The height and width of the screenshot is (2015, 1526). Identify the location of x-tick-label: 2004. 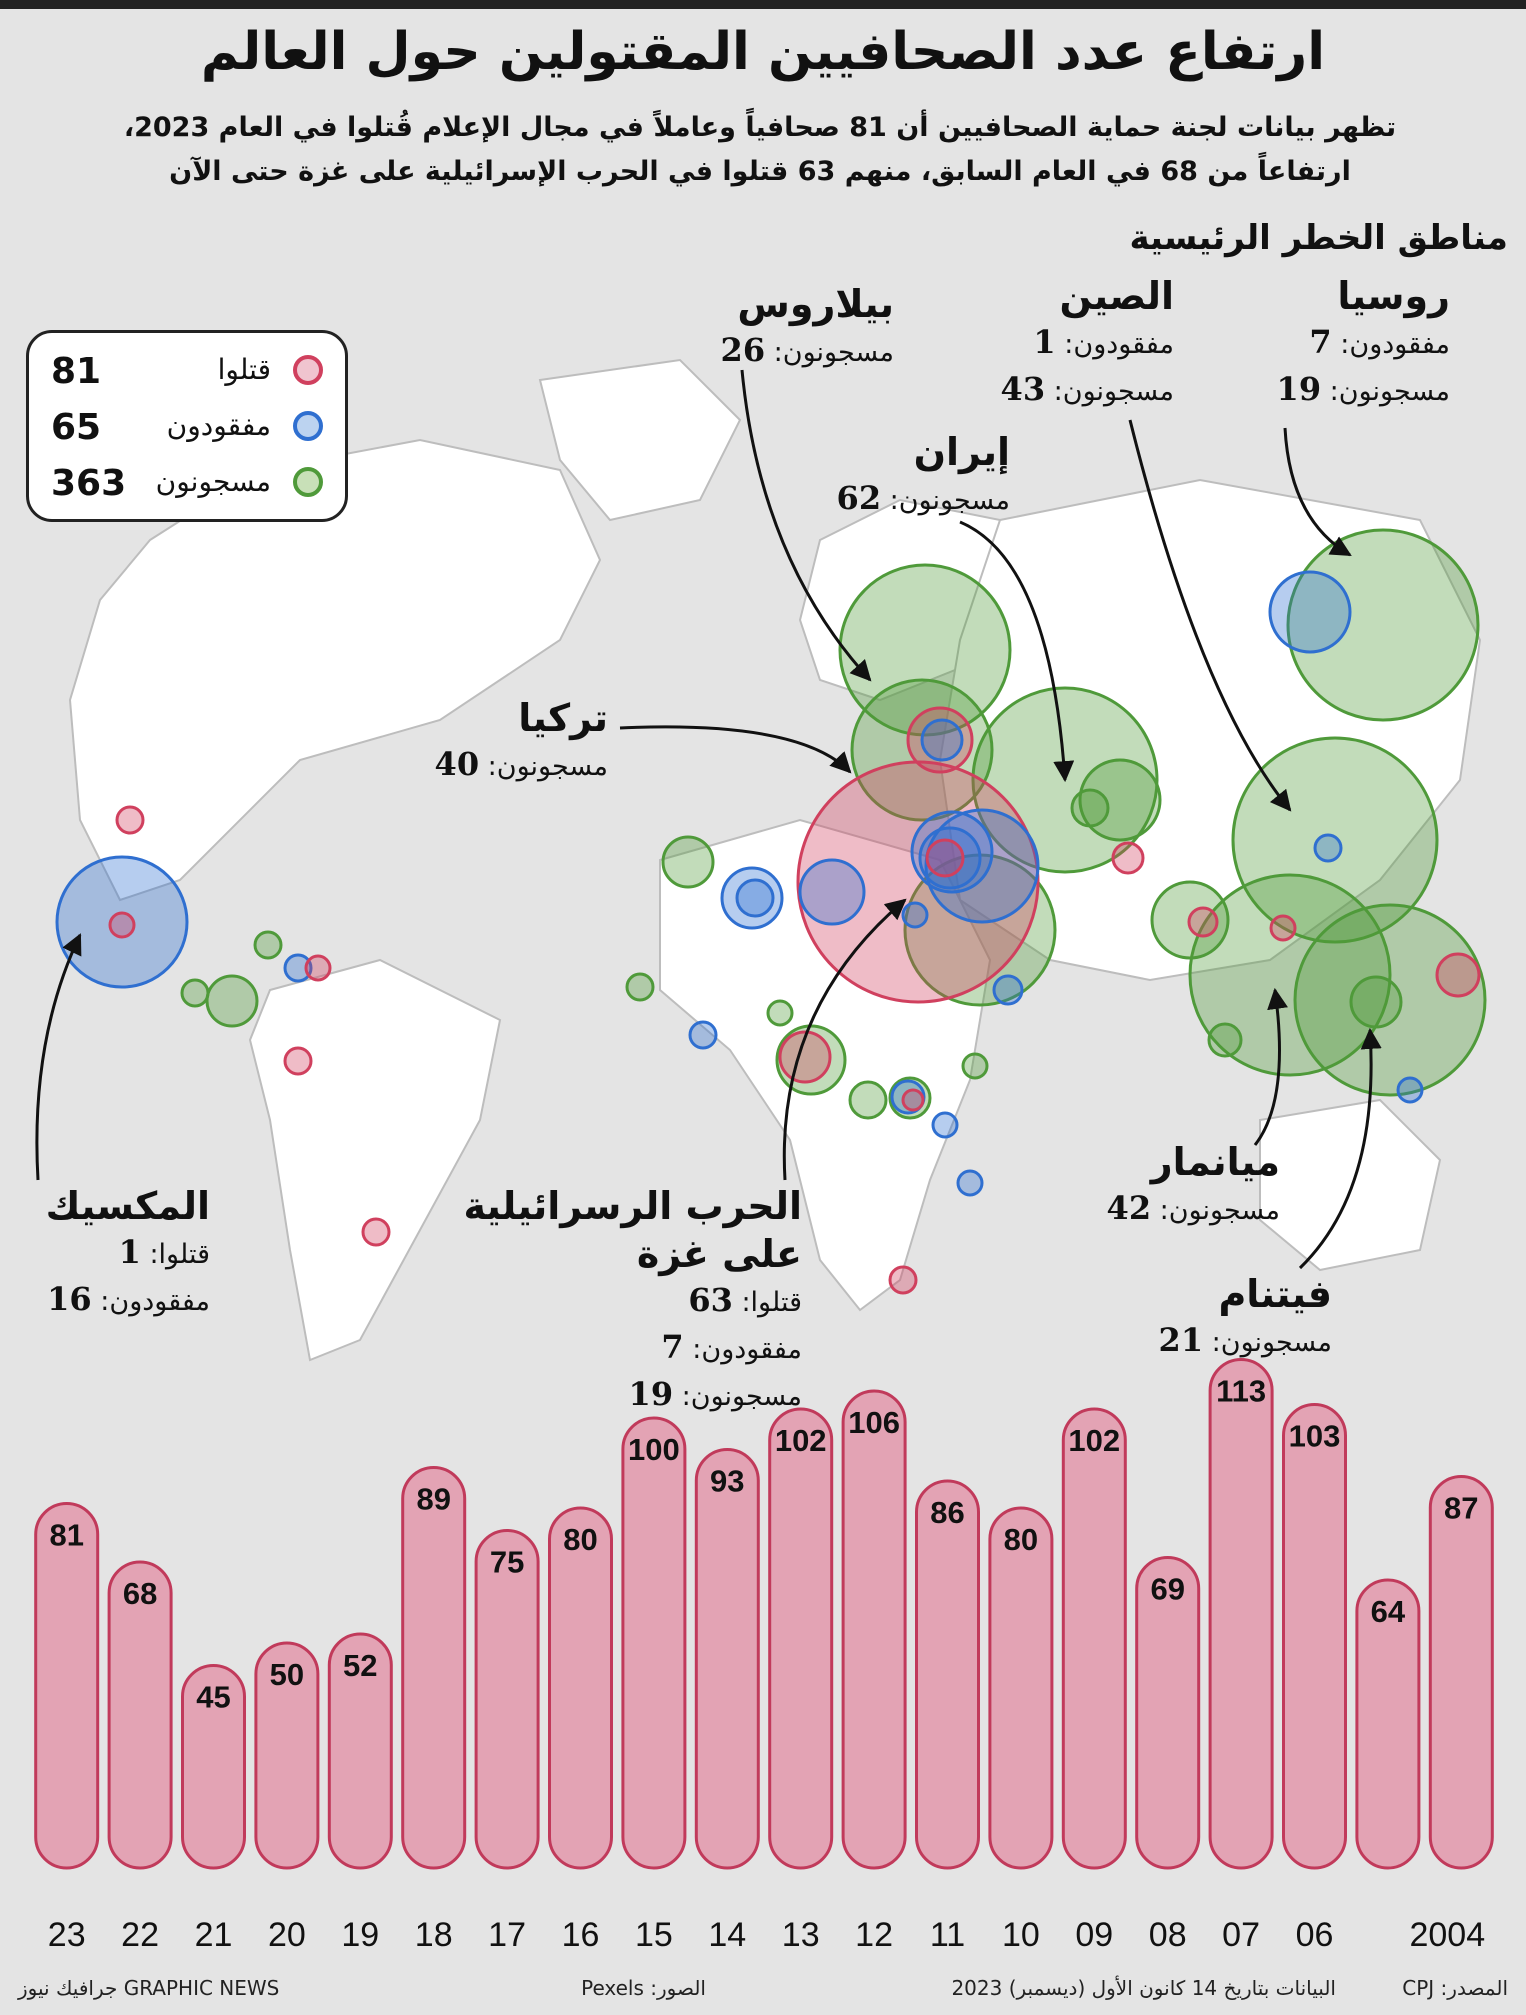
(1447, 1935).